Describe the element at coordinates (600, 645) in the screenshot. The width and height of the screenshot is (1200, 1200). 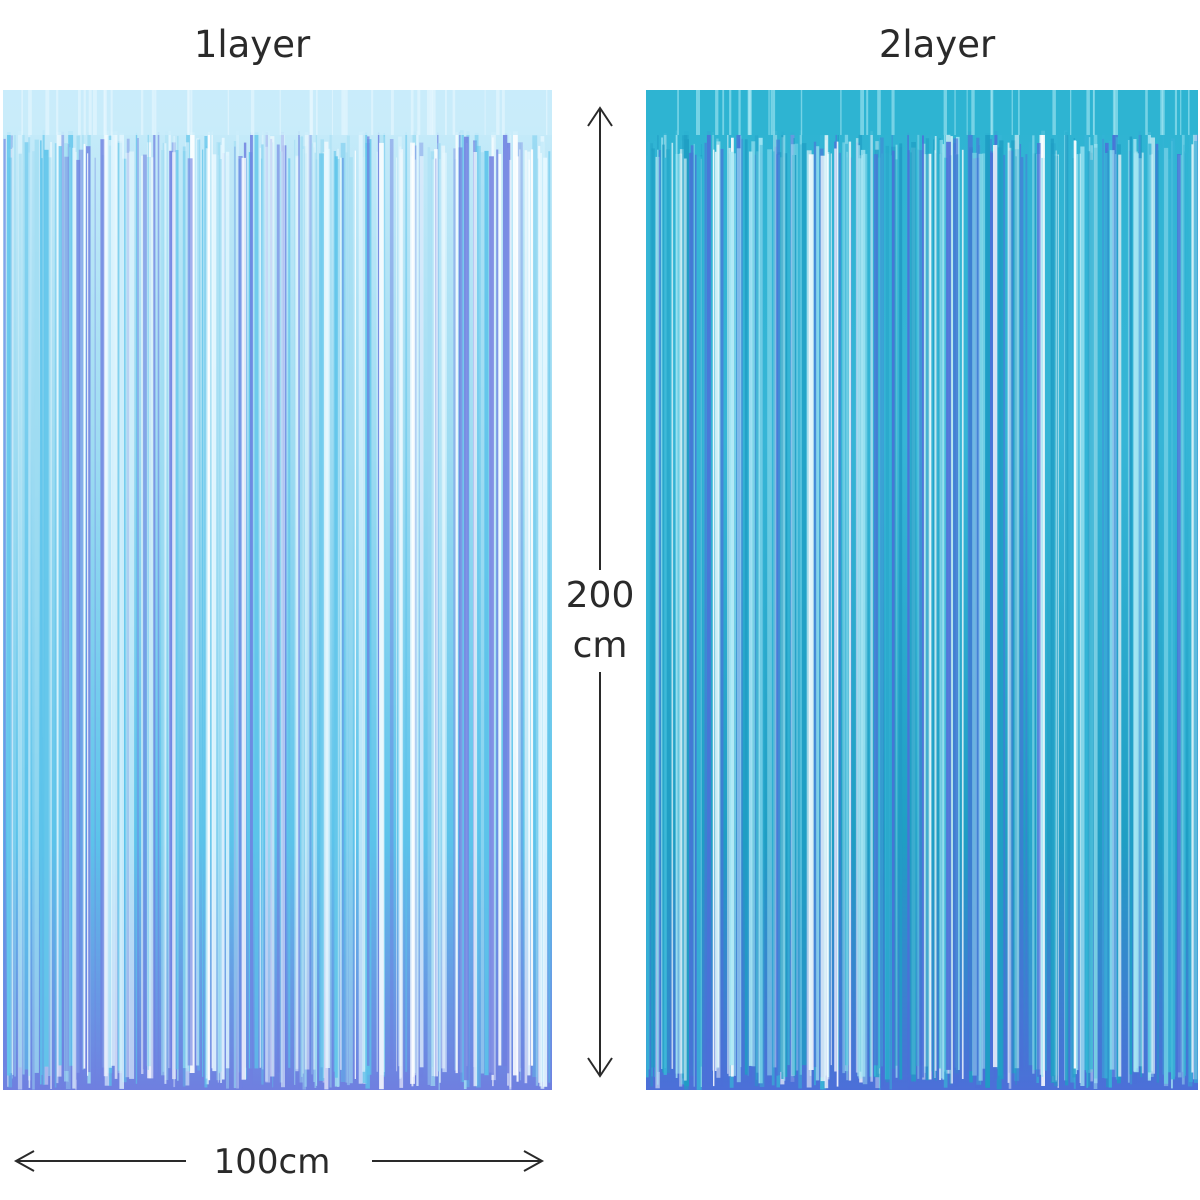
I see `height-dimension-unit: cm` at that location.